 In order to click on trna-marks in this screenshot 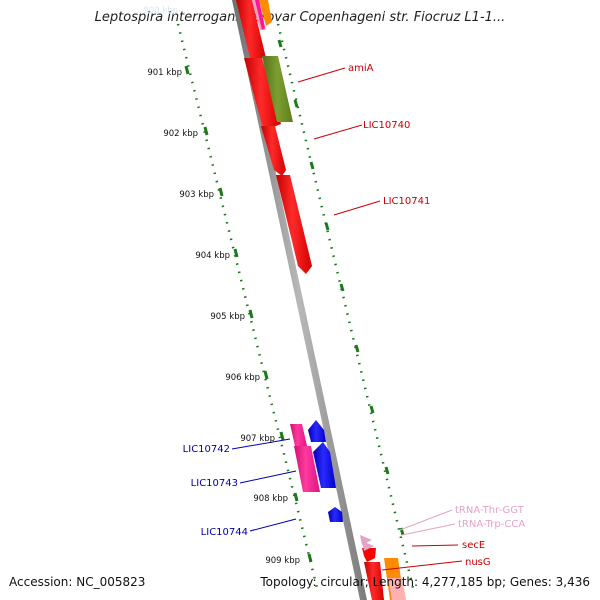, I will do `click(367, 543)`.